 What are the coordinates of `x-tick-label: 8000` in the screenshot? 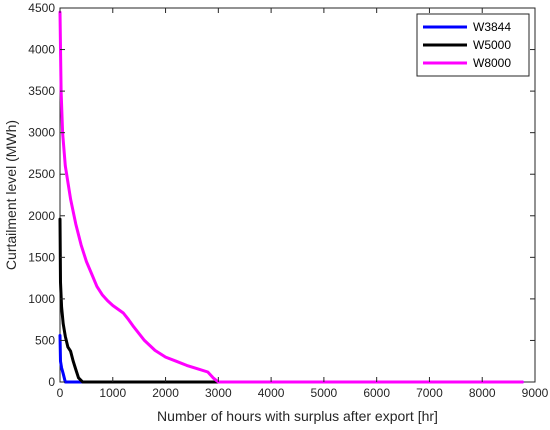 It's located at (482, 393).